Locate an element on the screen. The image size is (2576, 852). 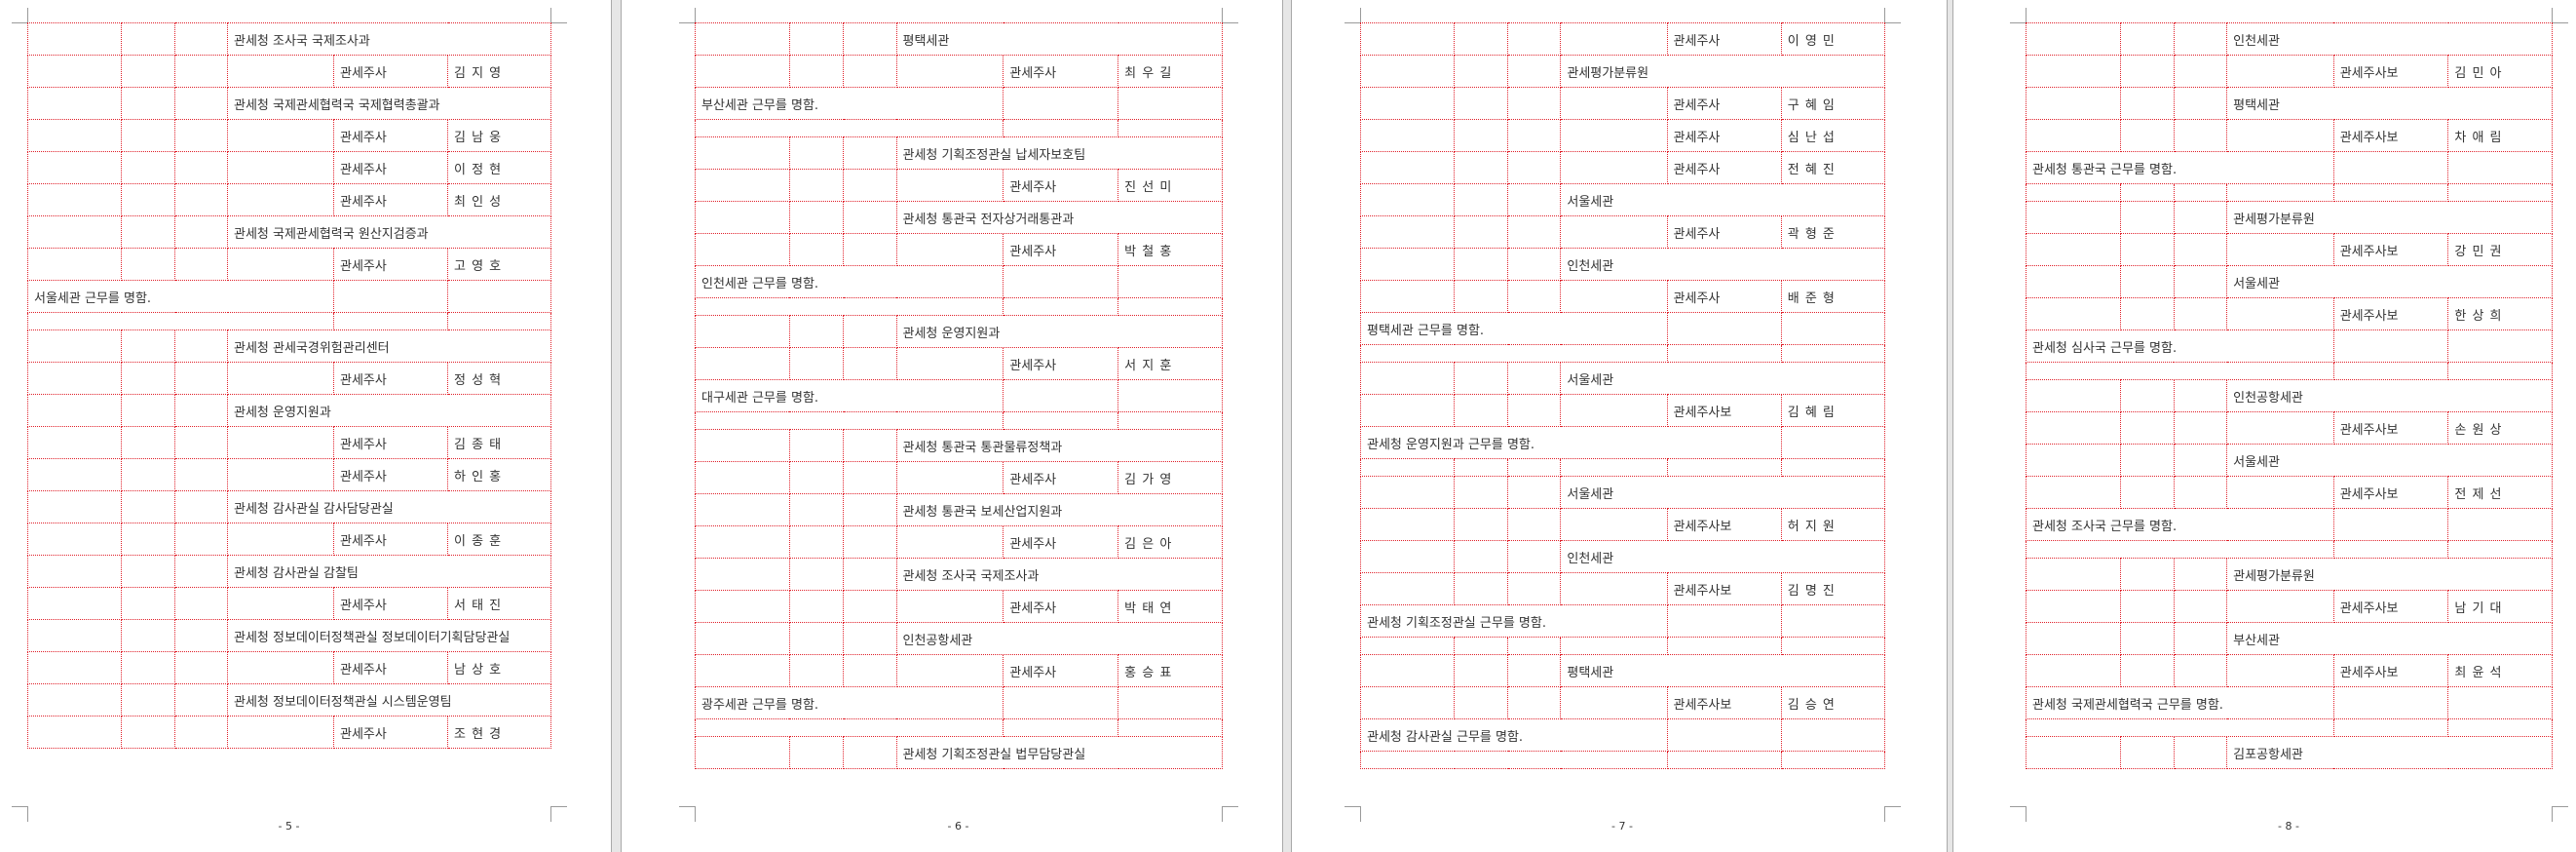
person-row: 관세주사보 전 제 선 is located at coordinates (2289, 492).